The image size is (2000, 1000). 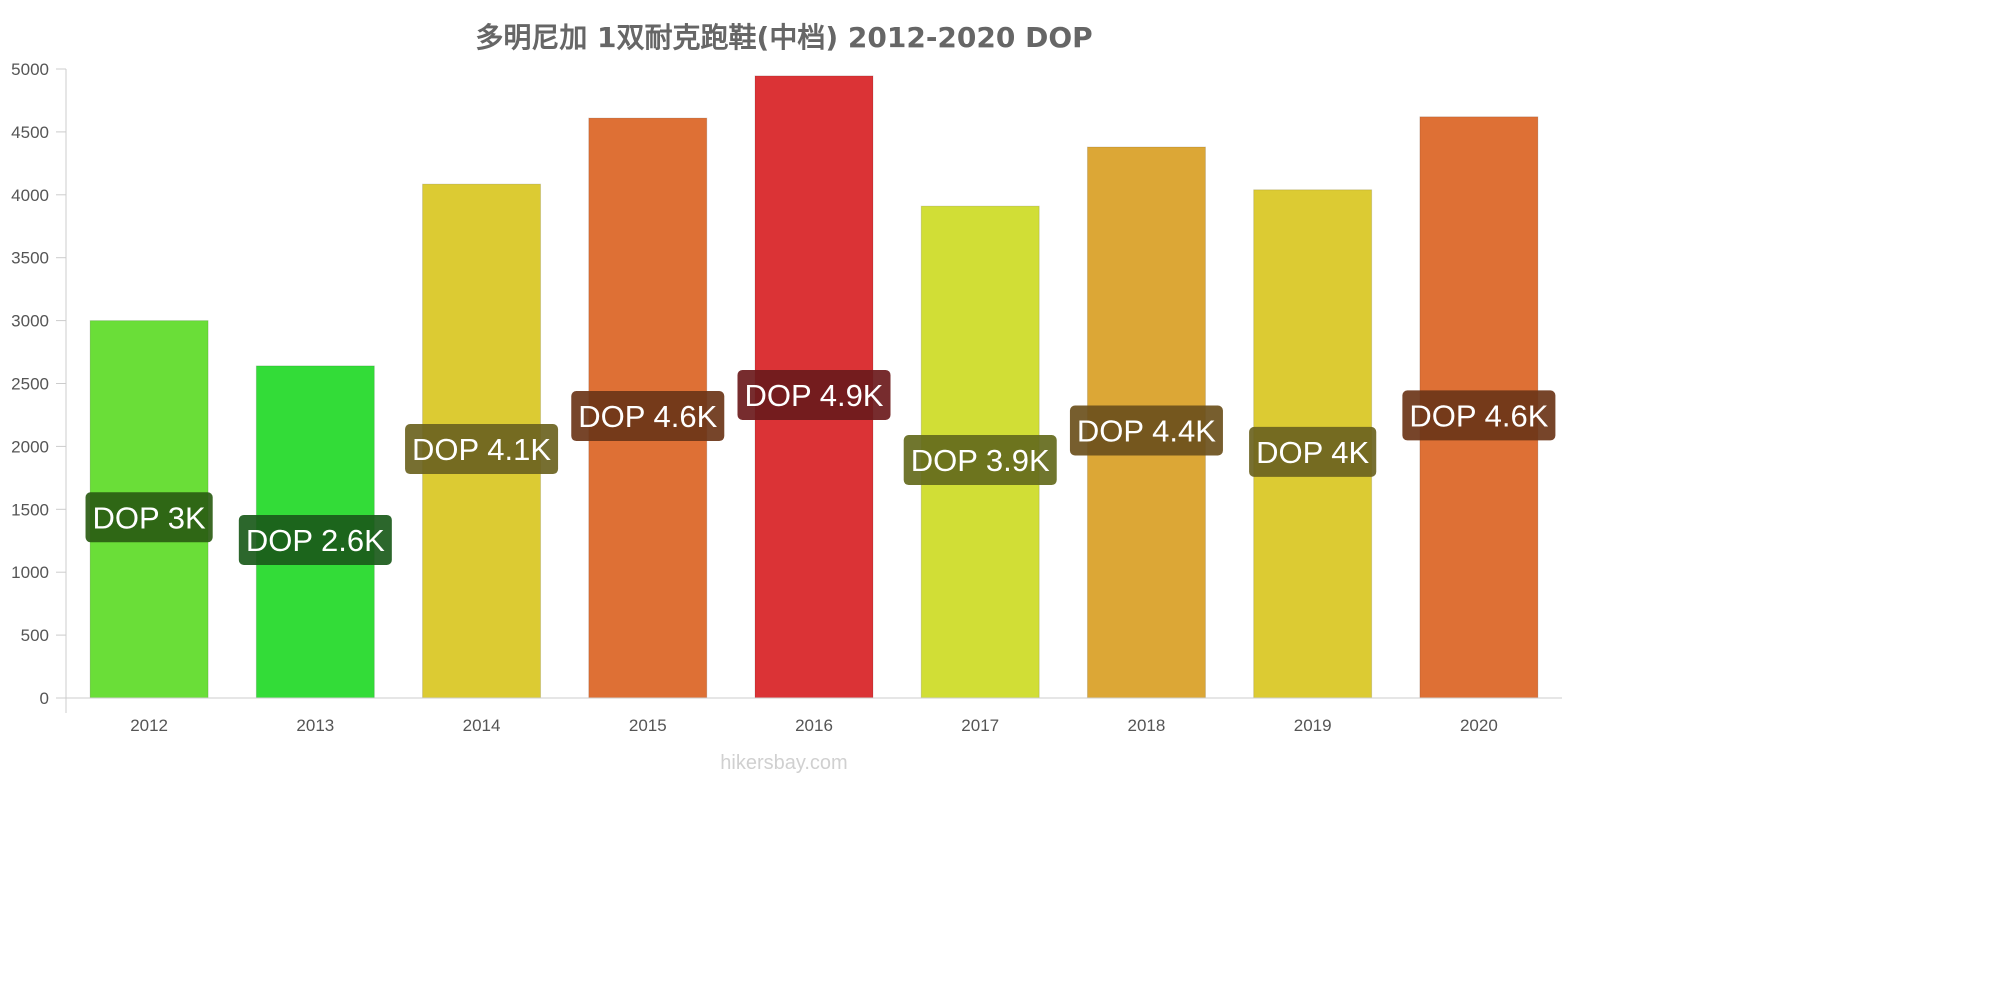 I want to click on data-label: DOP 2.6K, so click(x=315, y=540).